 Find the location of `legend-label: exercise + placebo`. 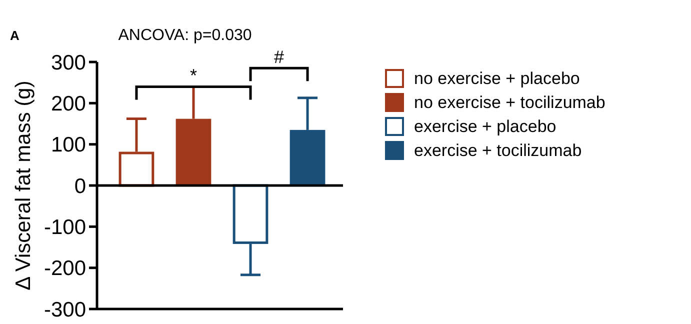

legend-label: exercise + placebo is located at coordinates (485, 126).